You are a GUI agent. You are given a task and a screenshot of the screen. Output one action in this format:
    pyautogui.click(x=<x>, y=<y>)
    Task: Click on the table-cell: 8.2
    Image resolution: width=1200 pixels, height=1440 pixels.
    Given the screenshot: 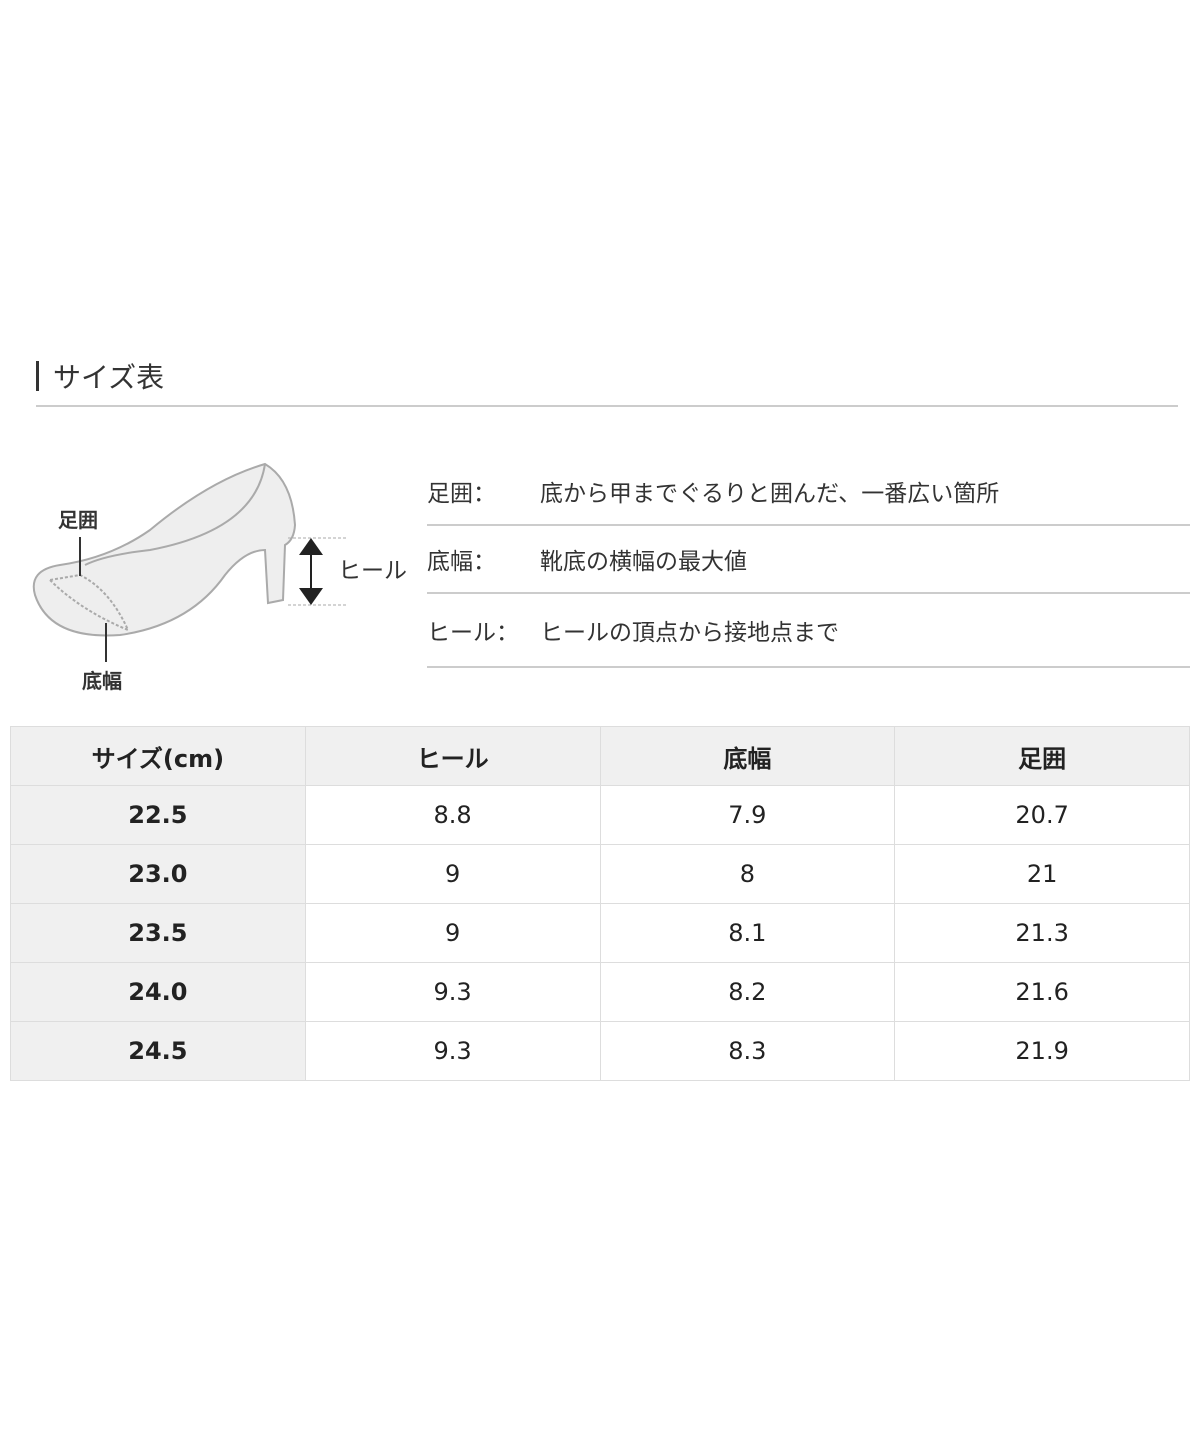 What is the action you would take?
    pyautogui.click(x=747, y=992)
    